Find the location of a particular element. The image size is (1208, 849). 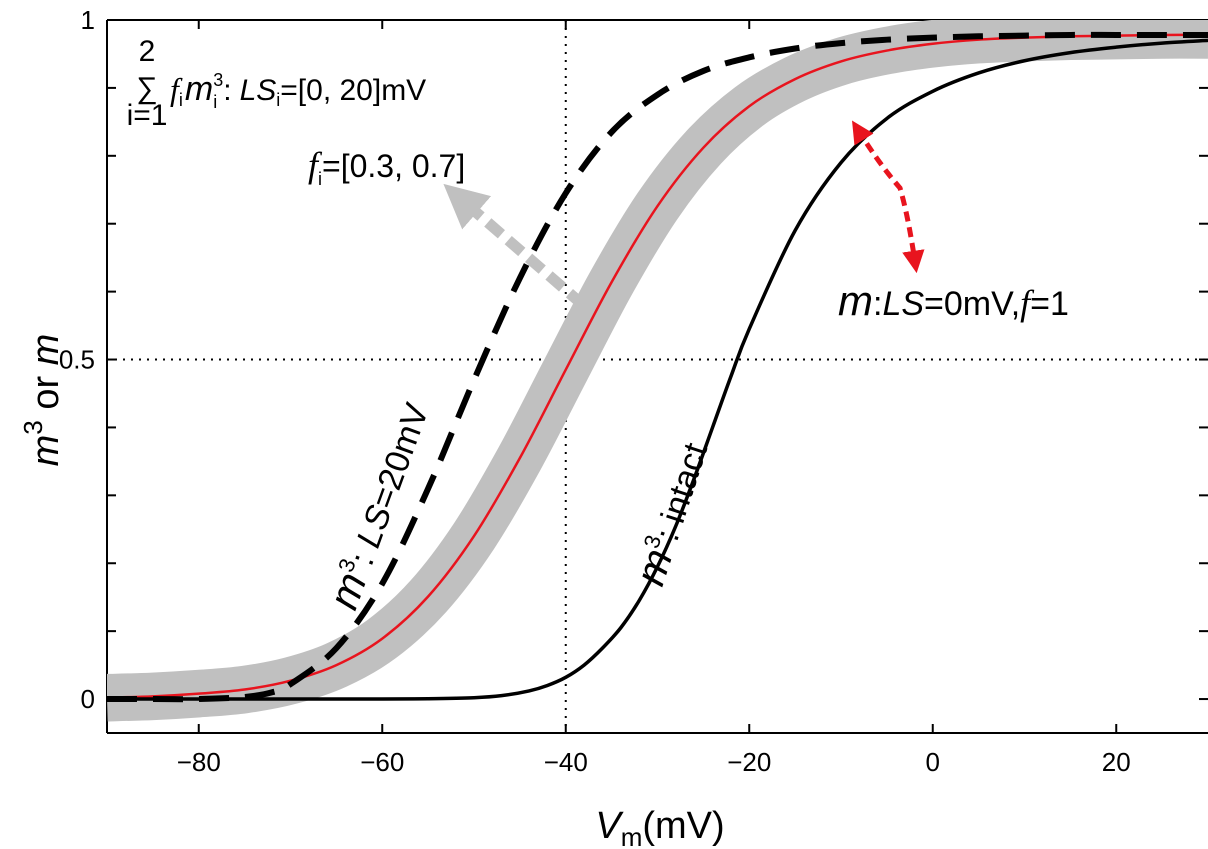

sum-expression: fim3 i: LSi=[0, 20]mV is located at coordinates (298, 91).